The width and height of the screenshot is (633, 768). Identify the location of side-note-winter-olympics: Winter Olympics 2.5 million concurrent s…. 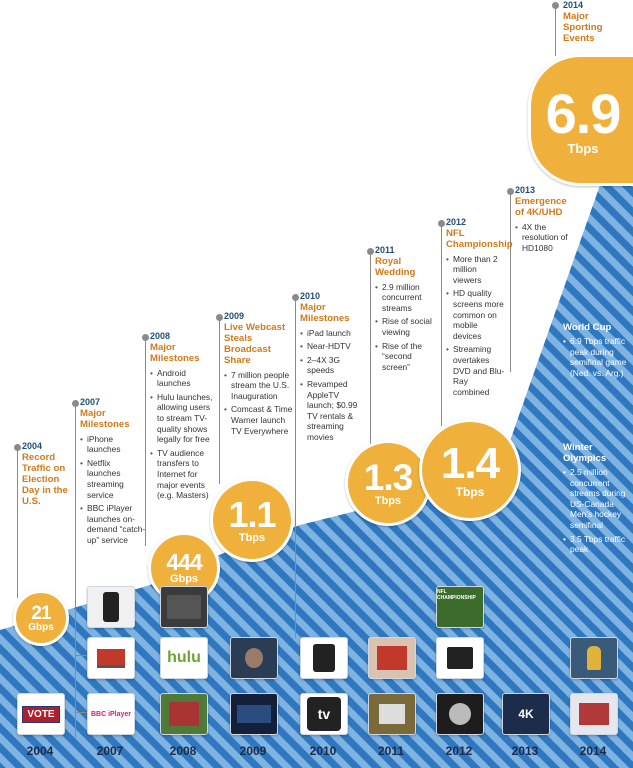
(596, 500).